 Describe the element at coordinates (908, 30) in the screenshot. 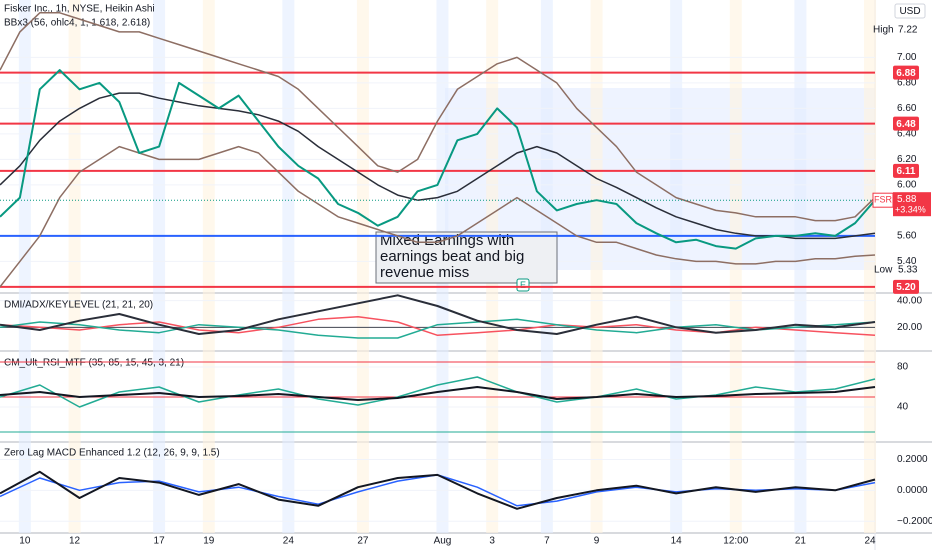

I see `high-value: 7.22` at that location.